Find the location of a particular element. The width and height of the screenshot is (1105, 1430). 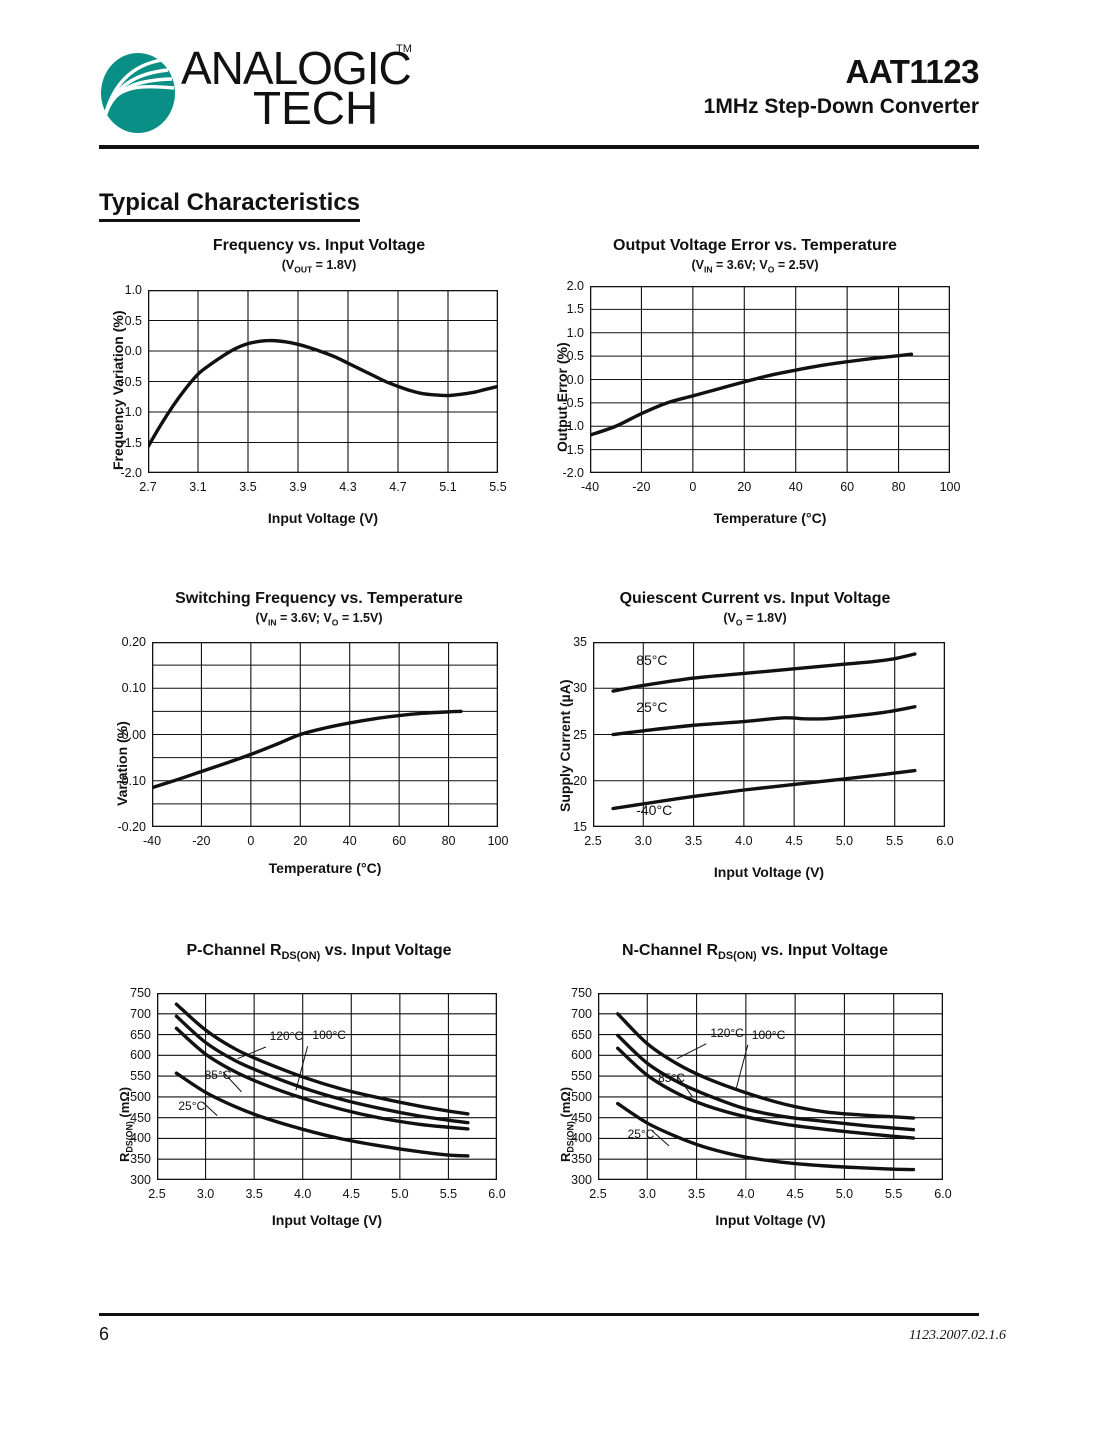

logo-line-tech: TECH is located at coordinates (316, 108).